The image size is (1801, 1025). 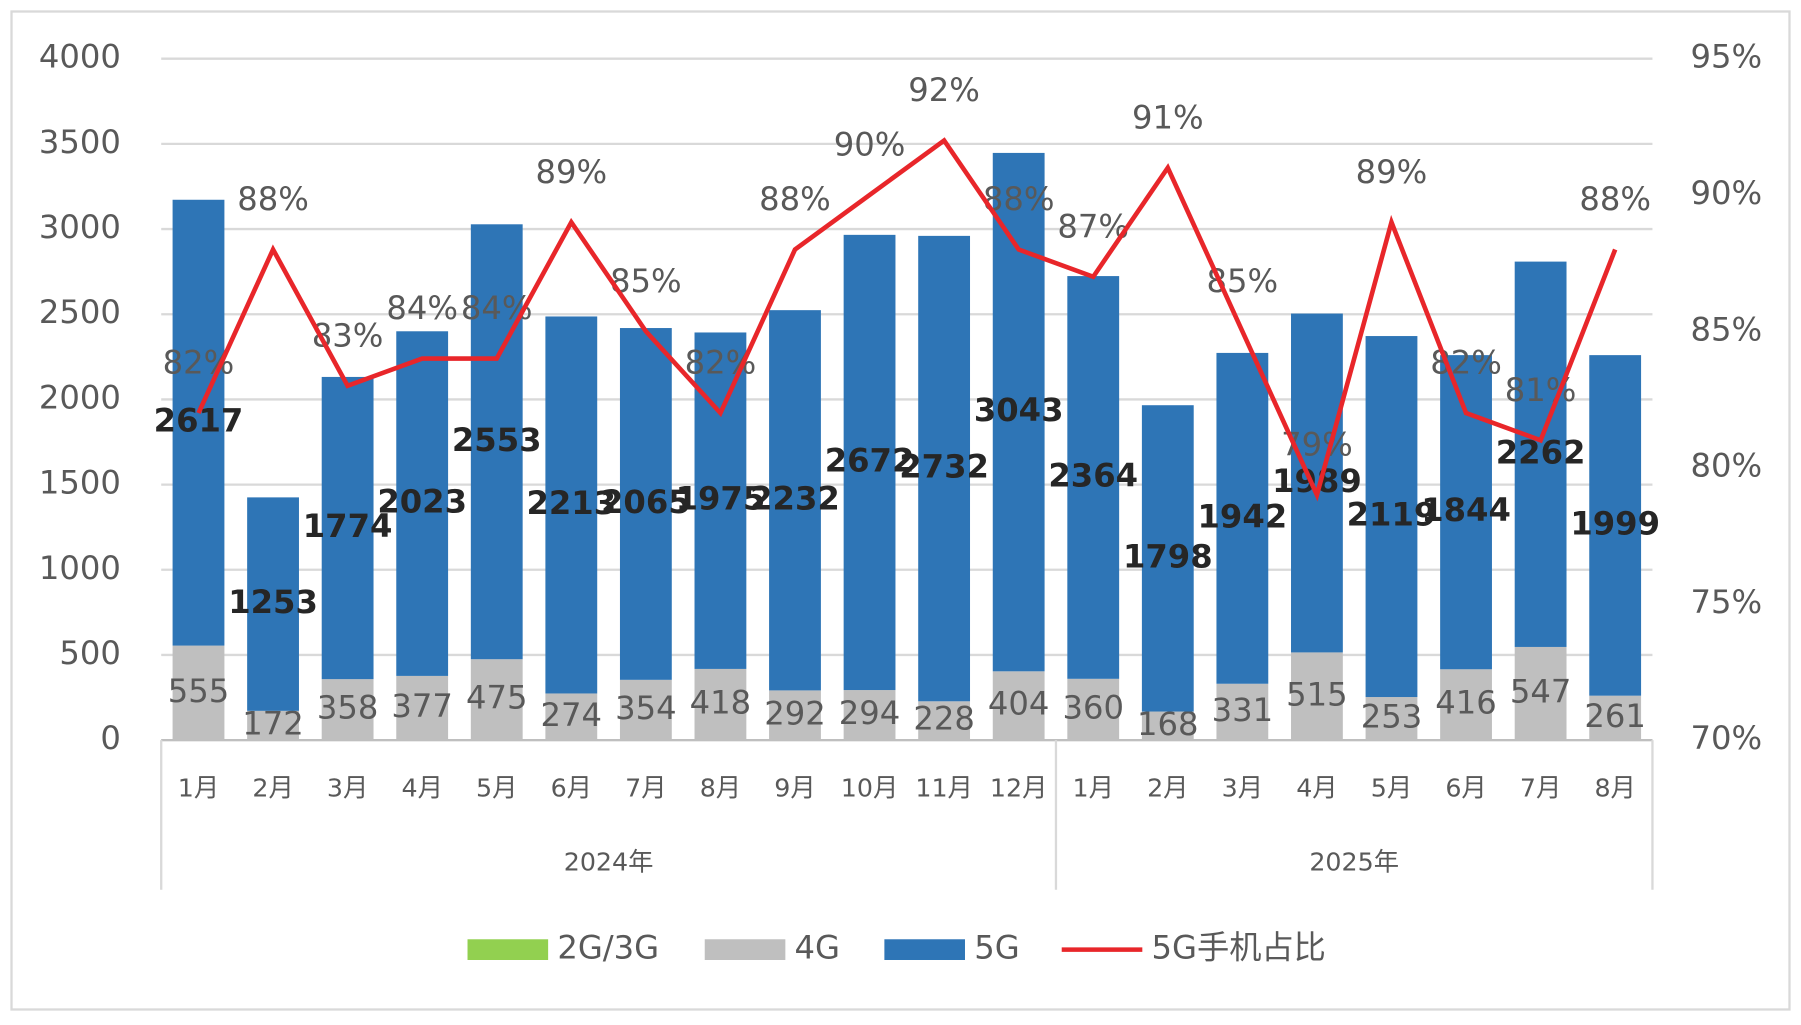 I want to click on line-label: 83%, so click(x=348, y=335).